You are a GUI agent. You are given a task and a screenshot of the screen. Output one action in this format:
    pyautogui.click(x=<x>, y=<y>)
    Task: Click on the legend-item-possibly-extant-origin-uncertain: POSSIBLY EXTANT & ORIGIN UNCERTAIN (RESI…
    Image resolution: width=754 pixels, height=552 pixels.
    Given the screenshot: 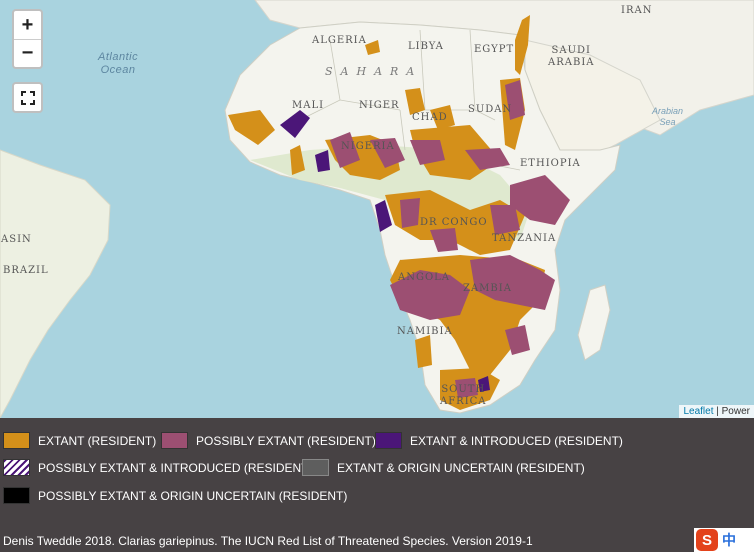 What is the action you would take?
    pyautogui.click(x=175, y=495)
    